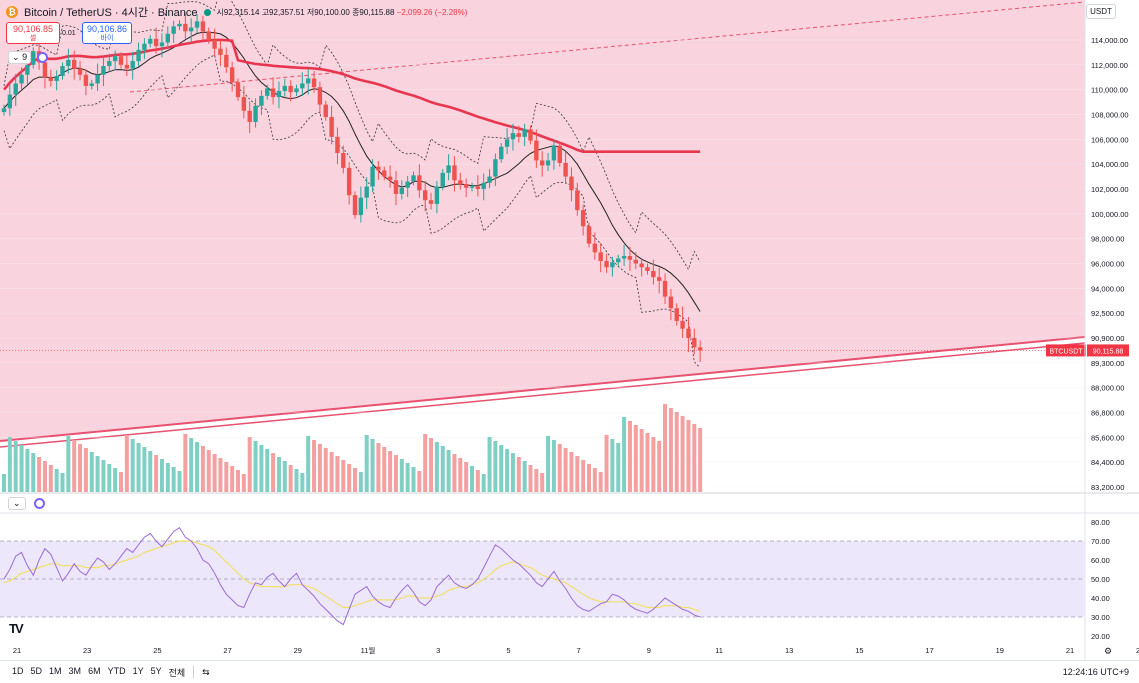  Describe the element at coordinates (69, 33) in the screenshot. I see `spread-value: 0.01` at that location.